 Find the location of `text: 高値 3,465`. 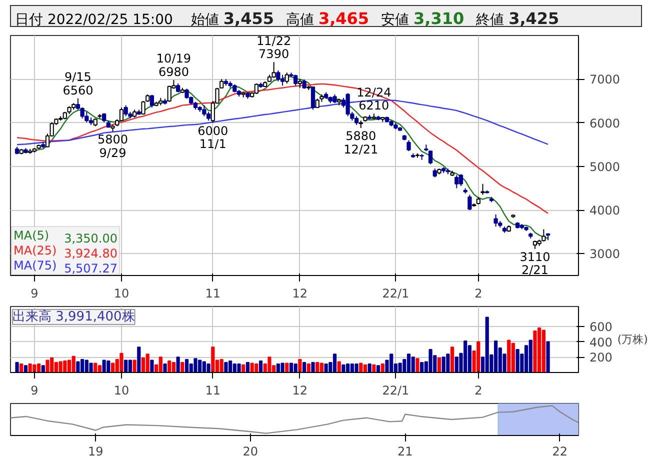

text: 高値 3,465 is located at coordinates (328, 18).